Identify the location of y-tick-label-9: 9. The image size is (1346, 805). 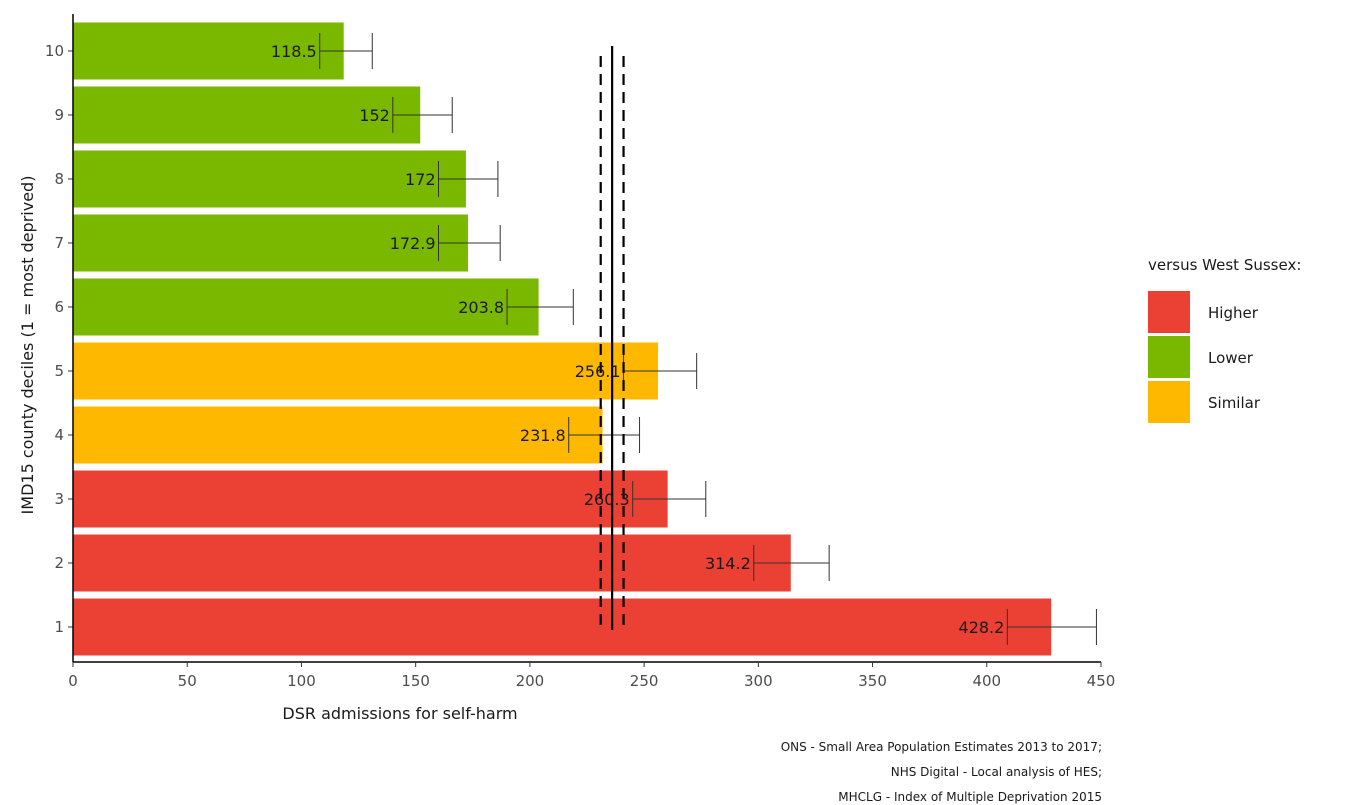
(59, 115).